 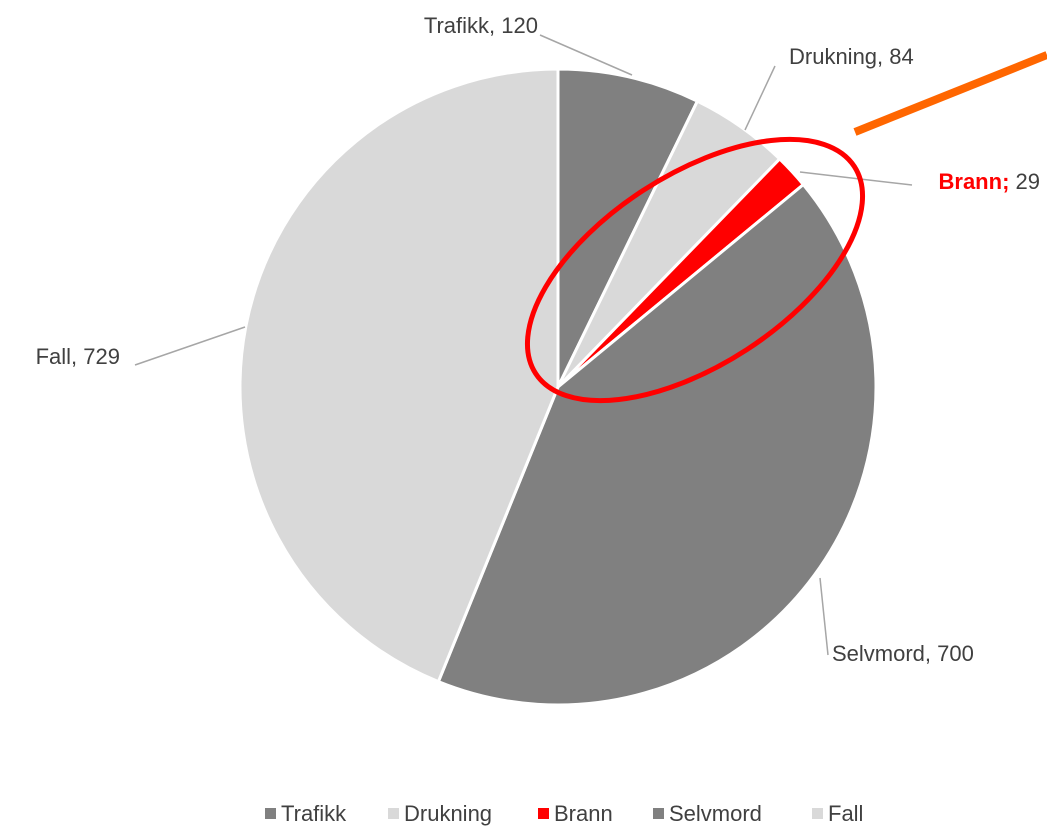 I want to click on legend-label: Fall, so click(x=845, y=813).